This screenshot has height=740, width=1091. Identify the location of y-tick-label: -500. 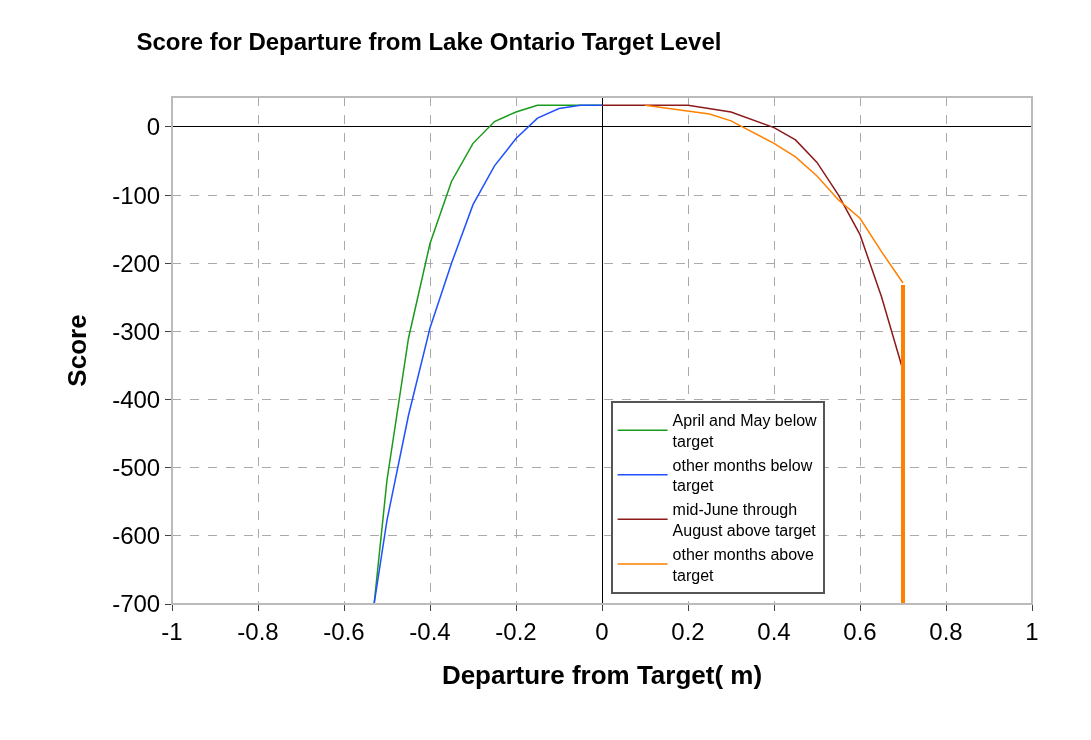
(136, 468).